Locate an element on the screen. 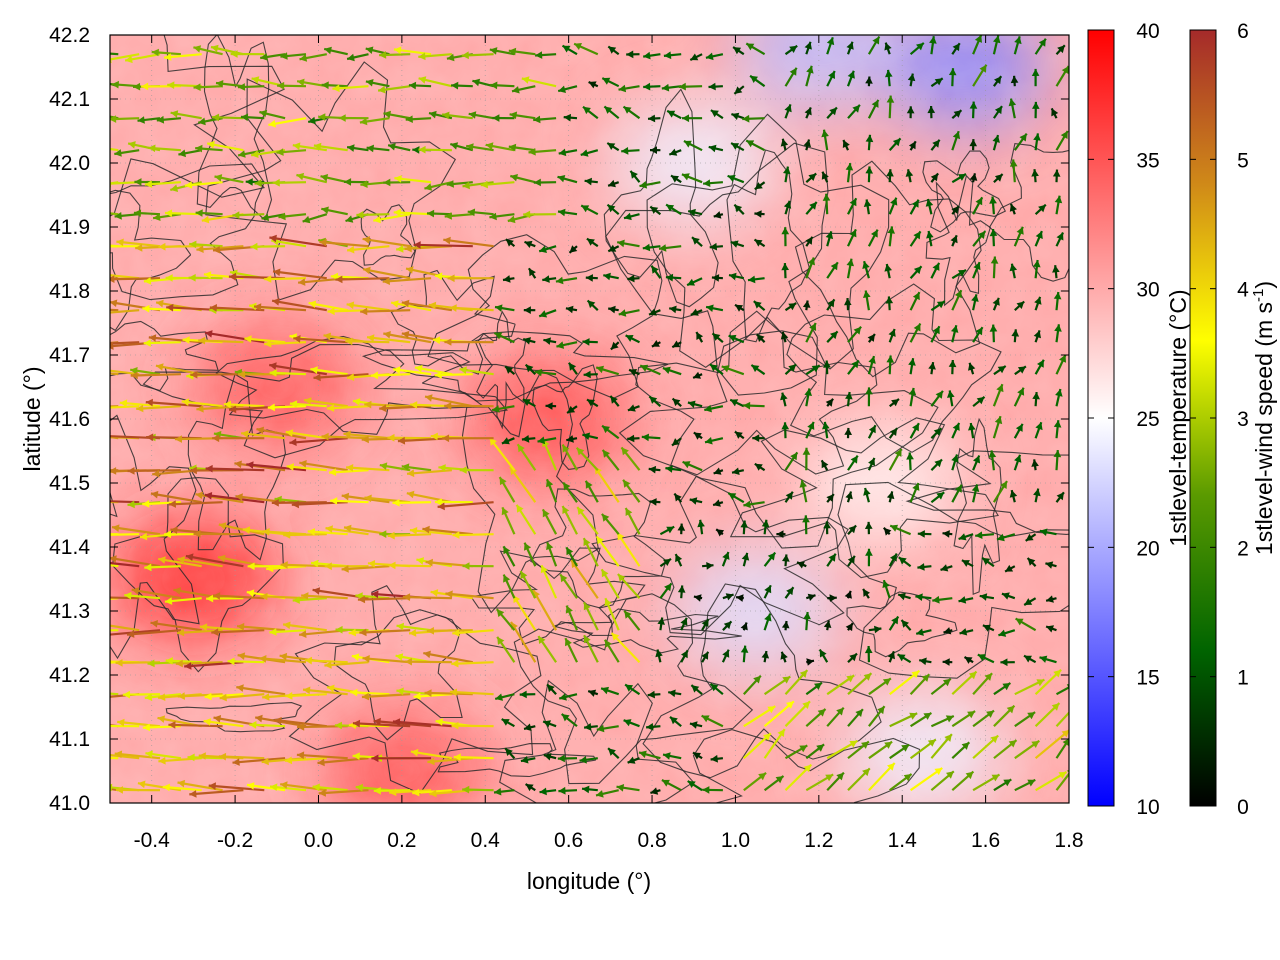 This screenshot has height=960, width=1280. y-tick-label: 41.4 is located at coordinates (69, 547).